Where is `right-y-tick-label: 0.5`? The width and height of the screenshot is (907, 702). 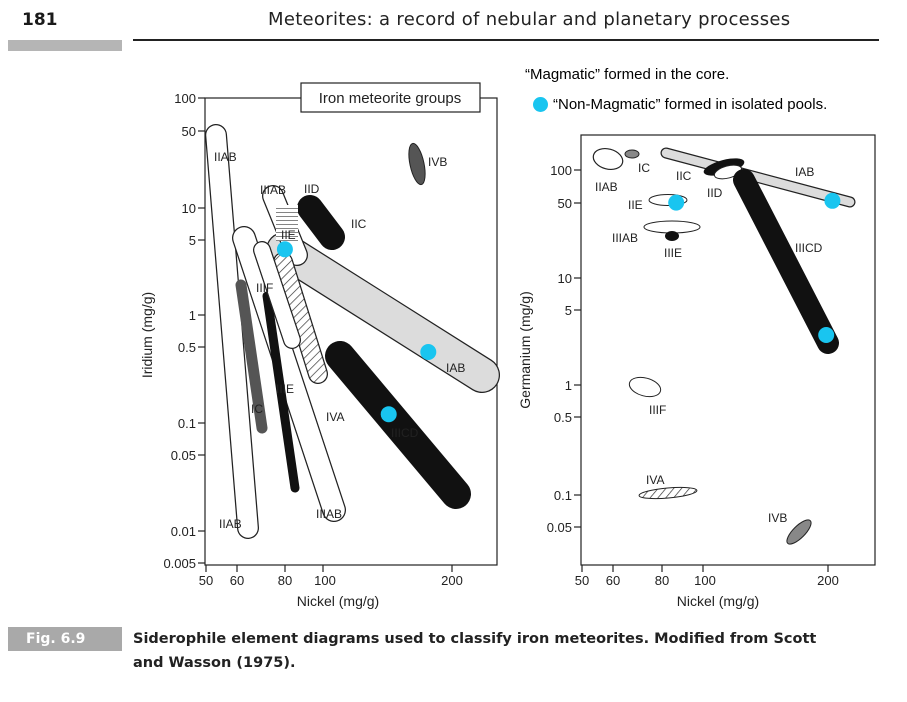
right-y-tick-label: 0.5 is located at coordinates (563, 417).